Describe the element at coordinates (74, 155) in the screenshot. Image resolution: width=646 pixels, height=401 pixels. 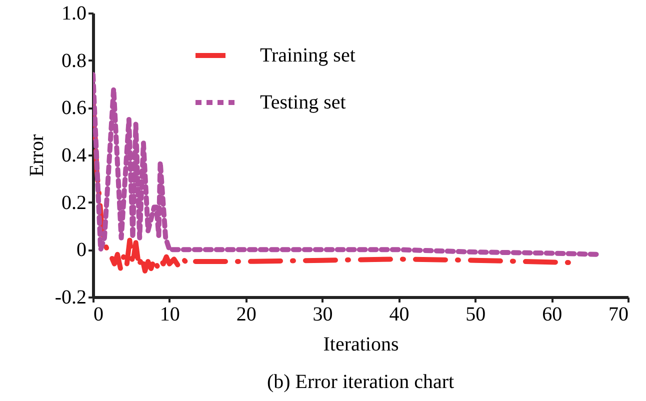
I see `y-tick-label: 0.4` at that location.